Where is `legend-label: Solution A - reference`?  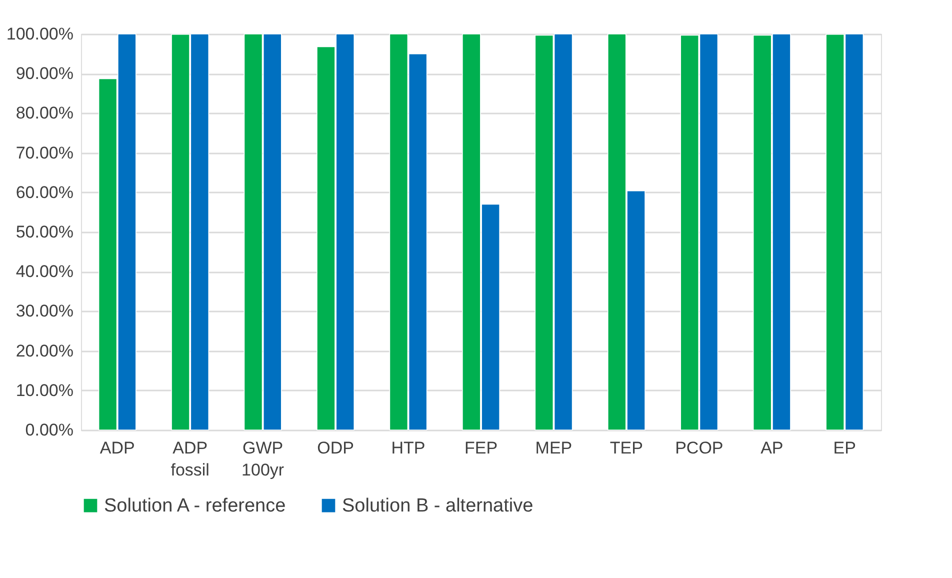 legend-label: Solution A - reference is located at coordinates (195, 506).